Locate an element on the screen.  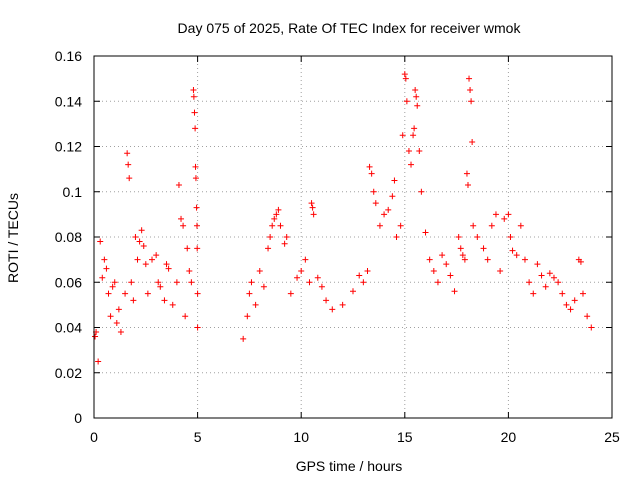
y-tick-label: 0.08 is located at coordinates (68, 237).